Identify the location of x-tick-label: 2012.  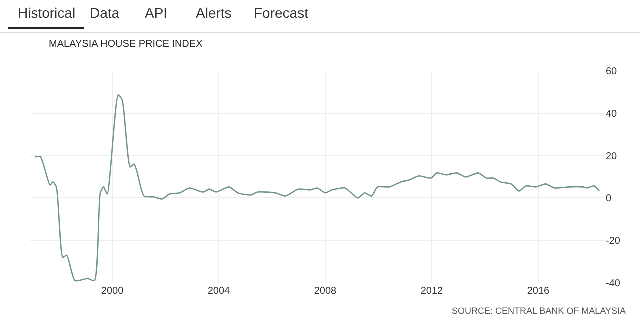
(432, 291).